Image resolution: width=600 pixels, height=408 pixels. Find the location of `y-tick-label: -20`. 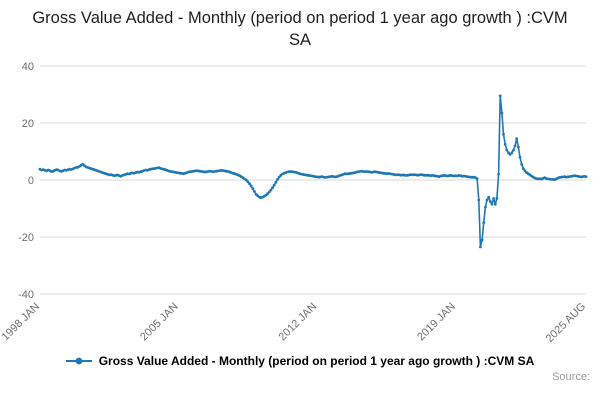

y-tick-label: -20 is located at coordinates (26, 237).